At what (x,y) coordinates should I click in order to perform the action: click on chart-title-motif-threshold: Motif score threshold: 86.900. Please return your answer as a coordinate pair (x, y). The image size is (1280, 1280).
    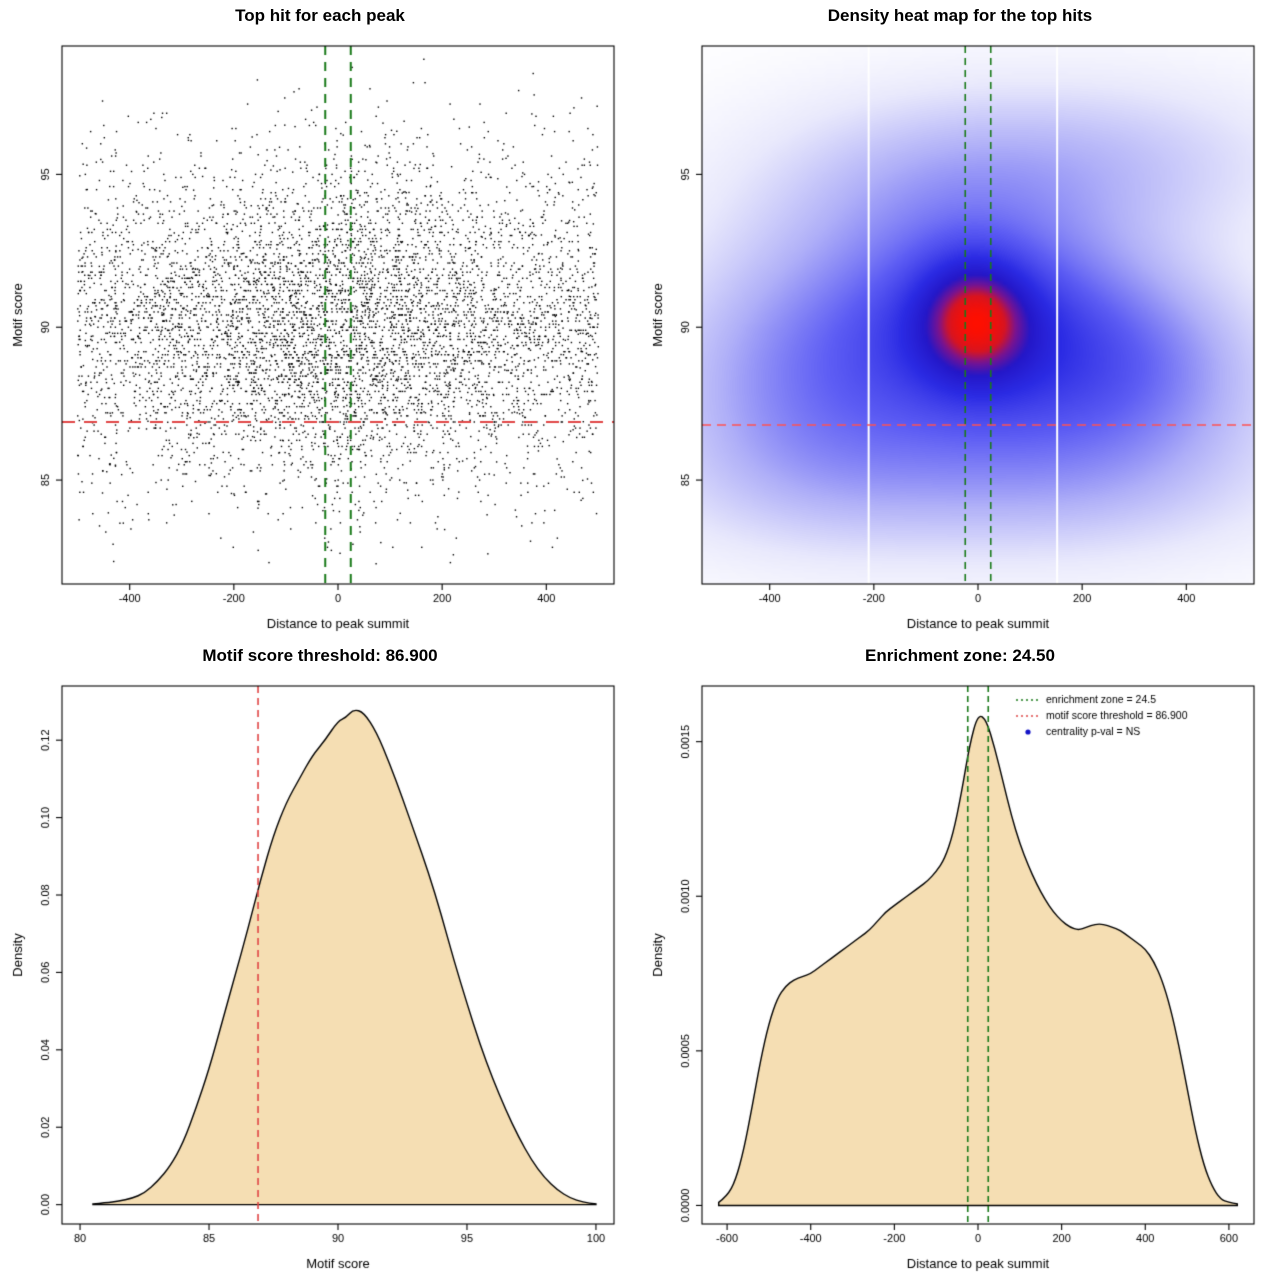
    Looking at the image, I should click on (320, 655).